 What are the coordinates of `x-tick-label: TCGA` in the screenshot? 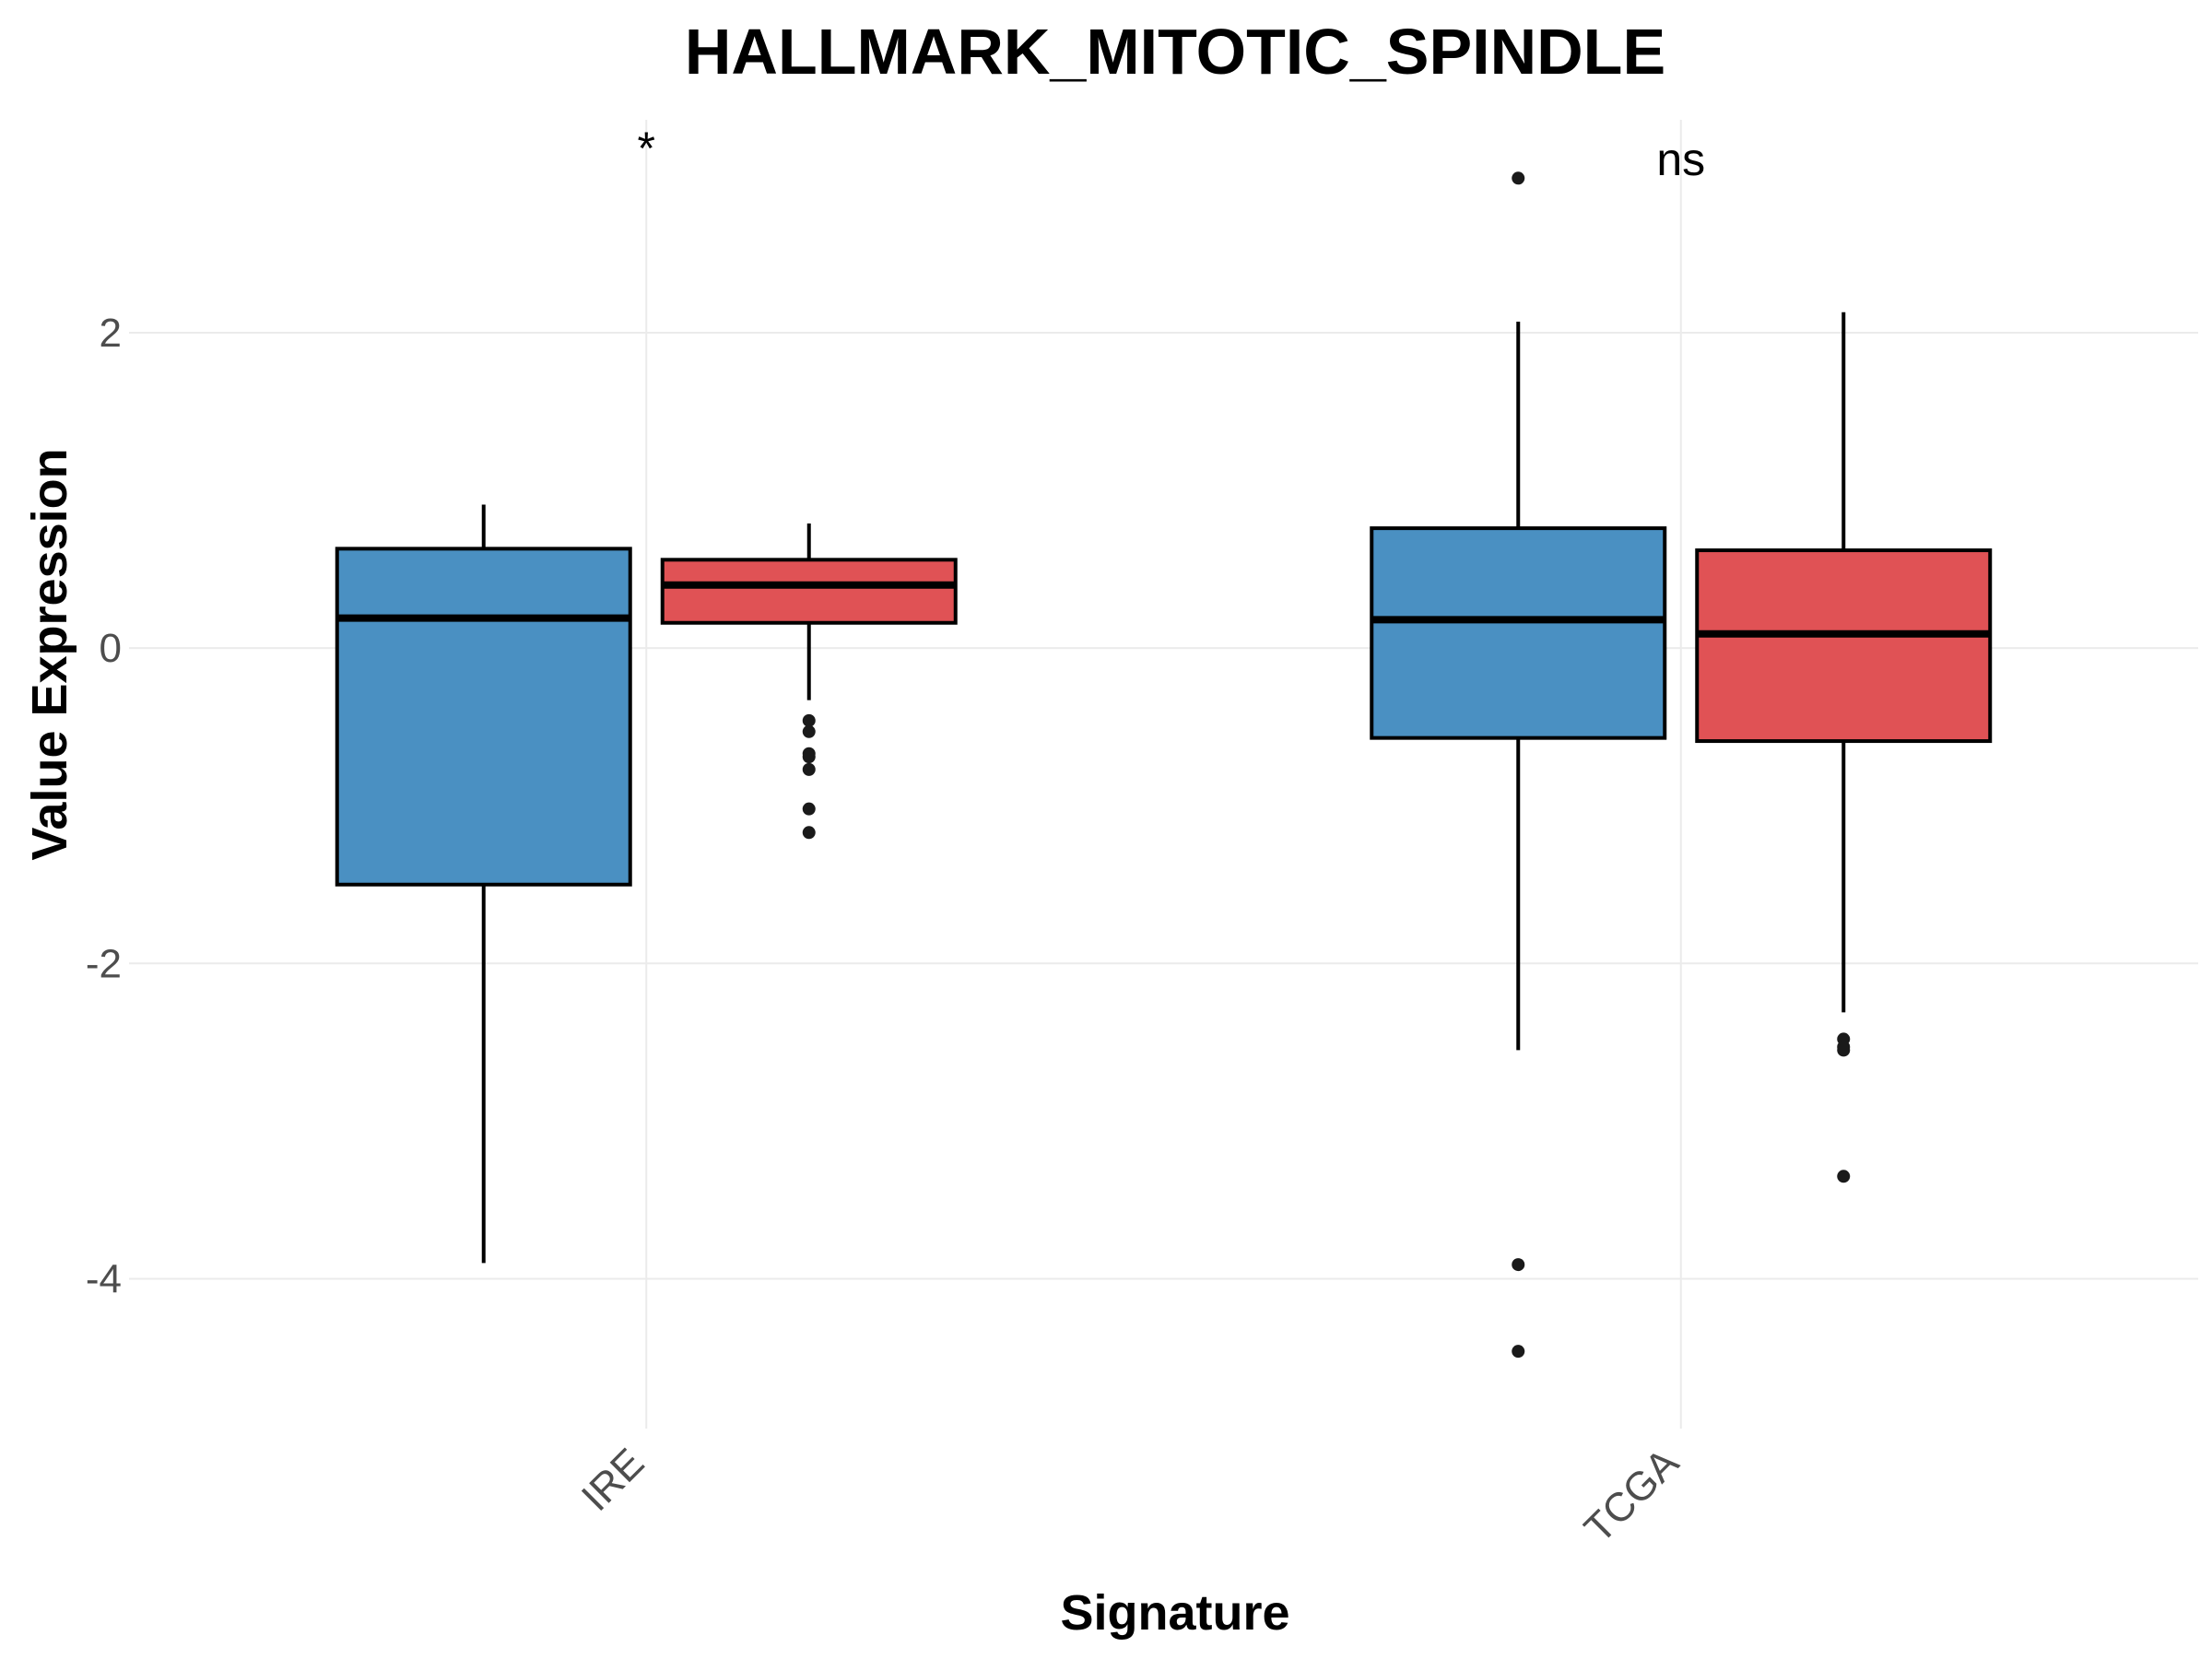 It's located at (1632, 1496).